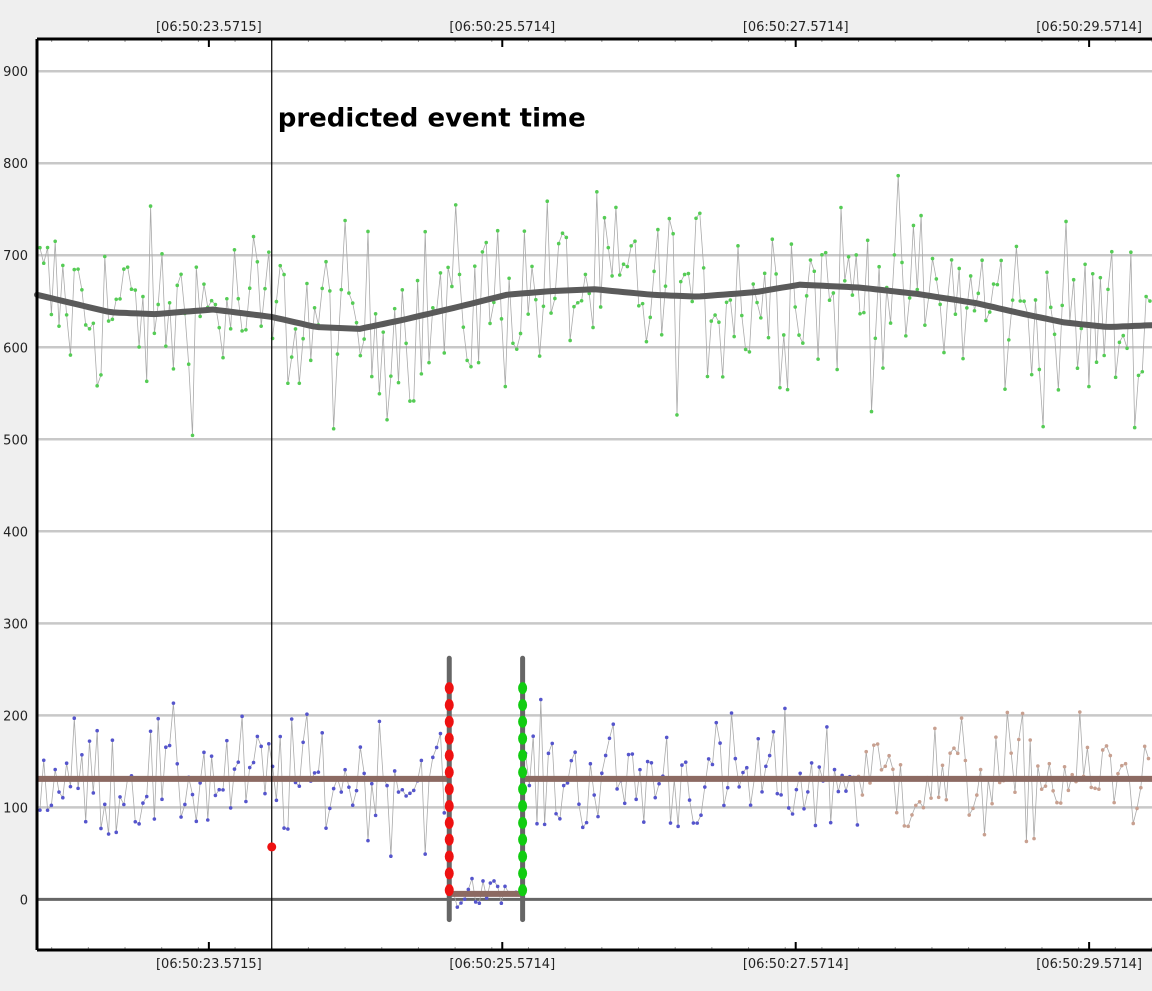 The width and height of the screenshot is (1152, 991). What do you see at coordinates (449, 839) in the screenshot?
I see `red-marker` at bounding box center [449, 839].